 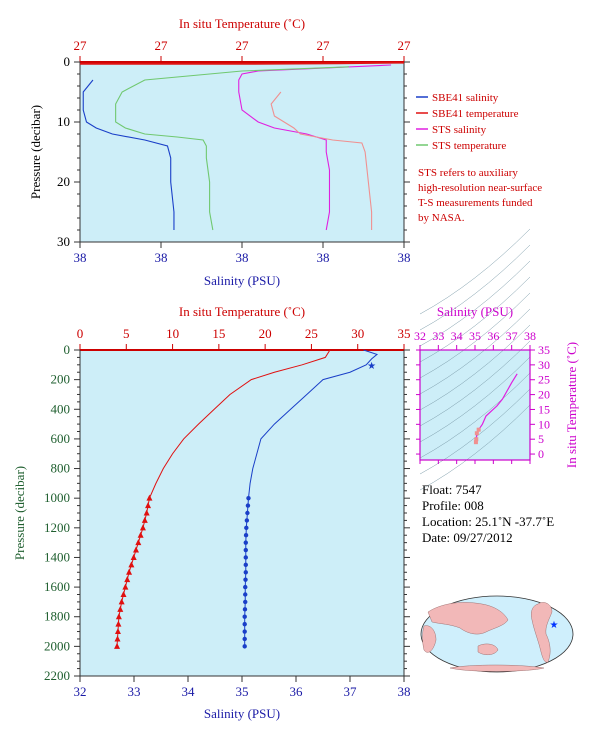 I want to click on main-temp-tick-label: 0, so click(x=80, y=333).